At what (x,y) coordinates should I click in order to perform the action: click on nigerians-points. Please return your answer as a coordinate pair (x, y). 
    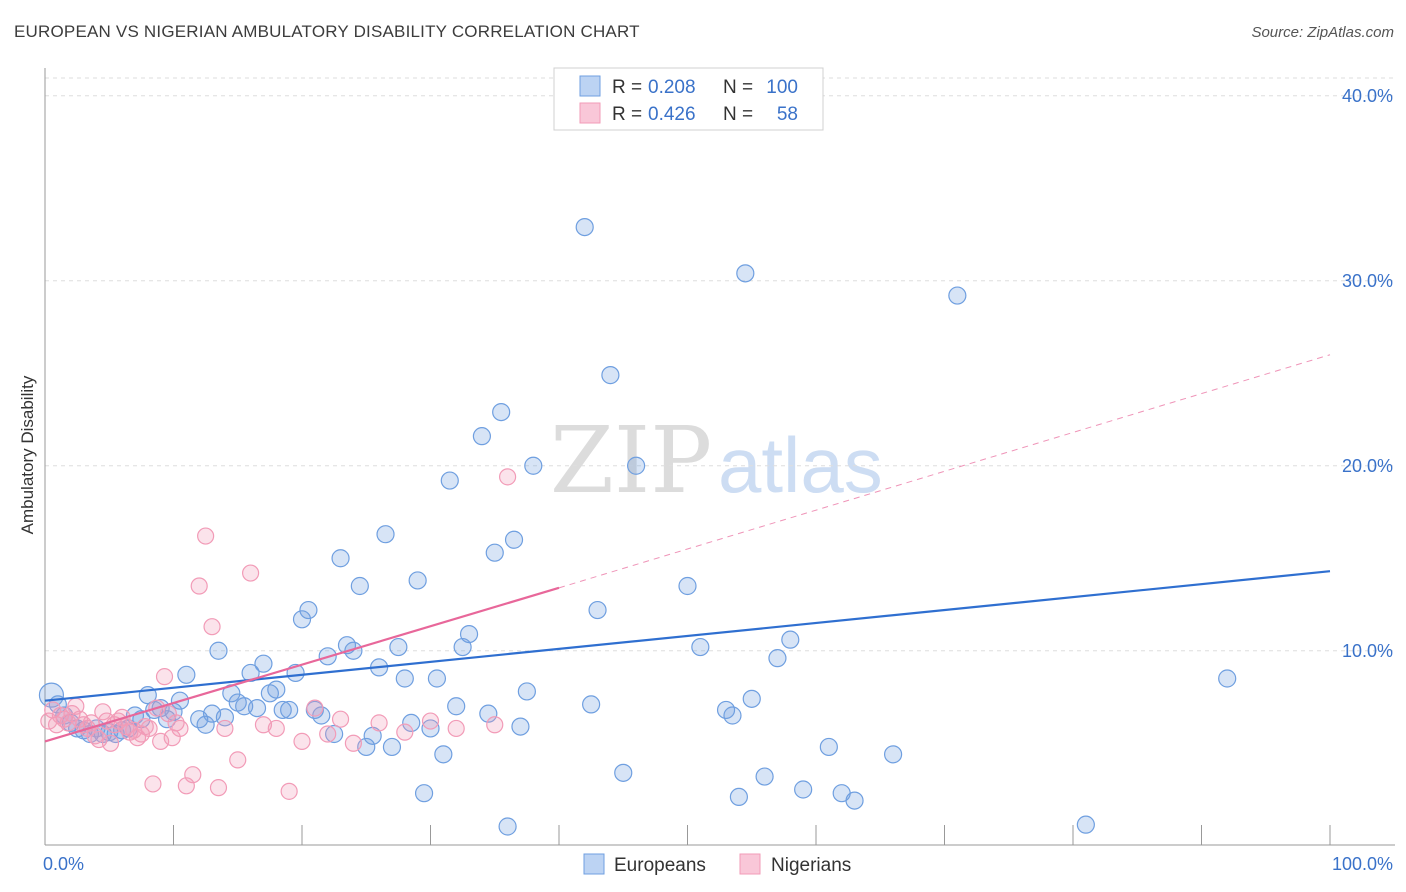
    Looking at the image, I should click on (278, 634).